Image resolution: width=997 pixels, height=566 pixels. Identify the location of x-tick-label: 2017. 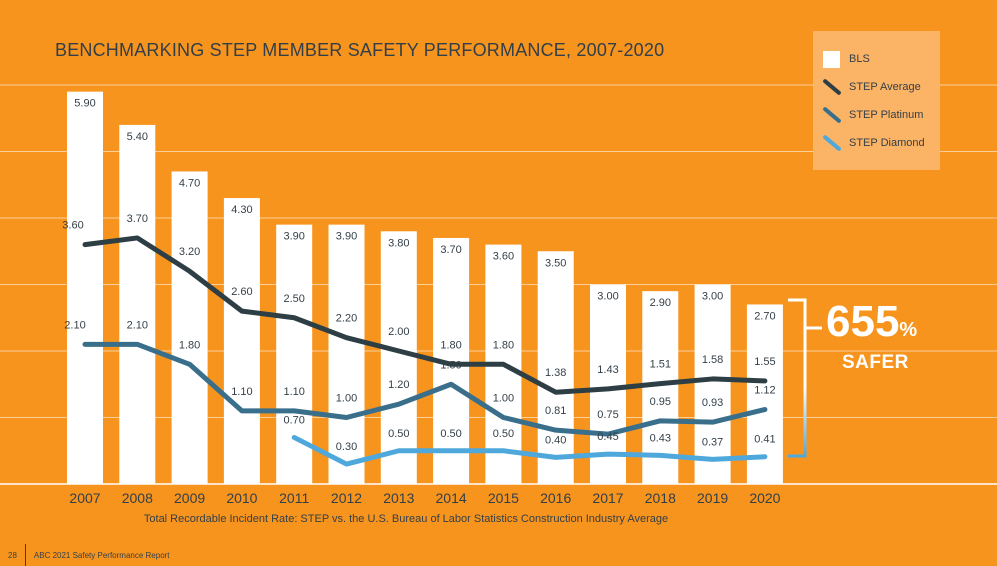
(607, 498).